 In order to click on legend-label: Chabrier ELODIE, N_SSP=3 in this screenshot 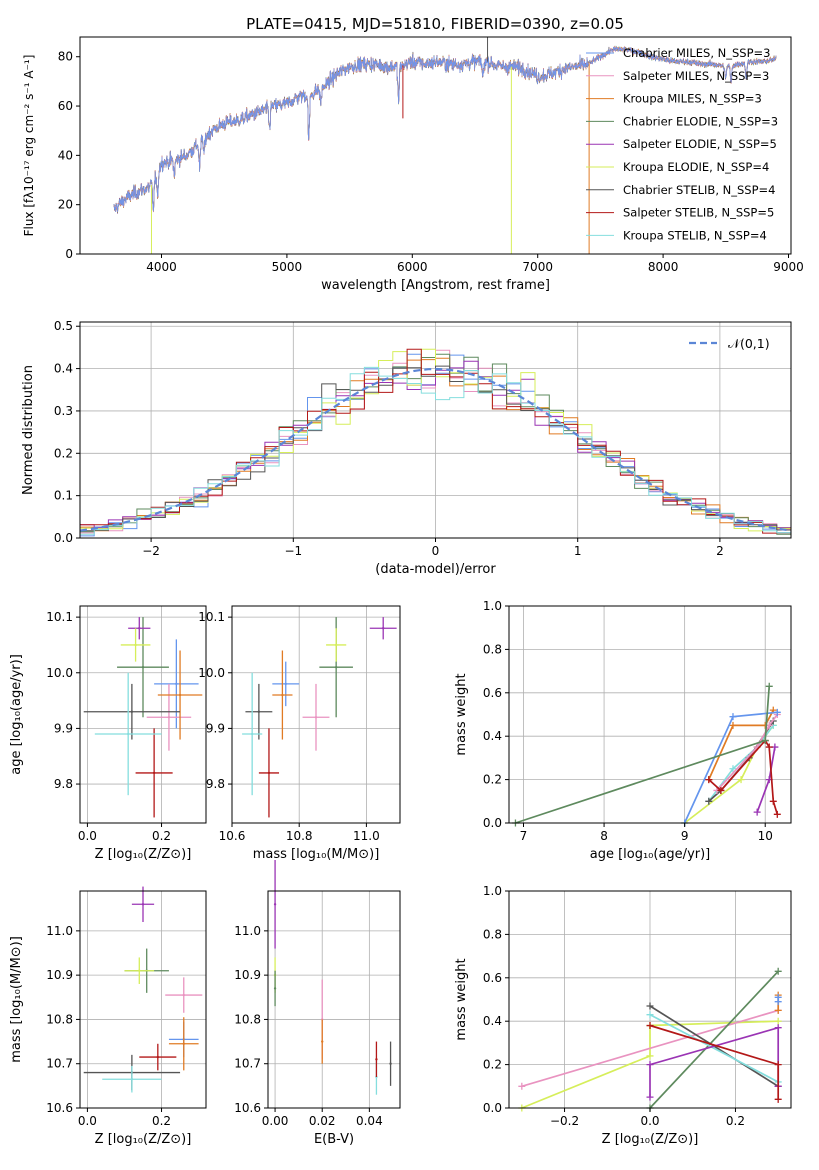, I will do `click(700, 121)`.